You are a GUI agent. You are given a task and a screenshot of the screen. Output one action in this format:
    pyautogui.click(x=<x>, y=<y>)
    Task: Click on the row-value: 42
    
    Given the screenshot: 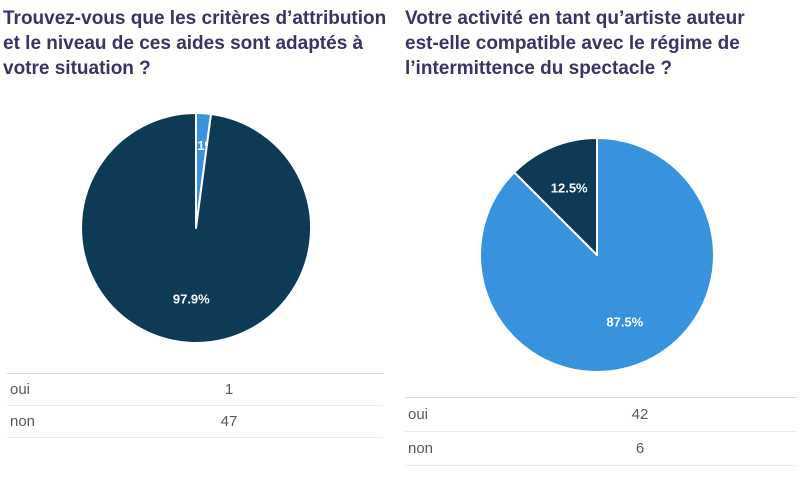 What is the action you would take?
    pyautogui.click(x=640, y=414)
    